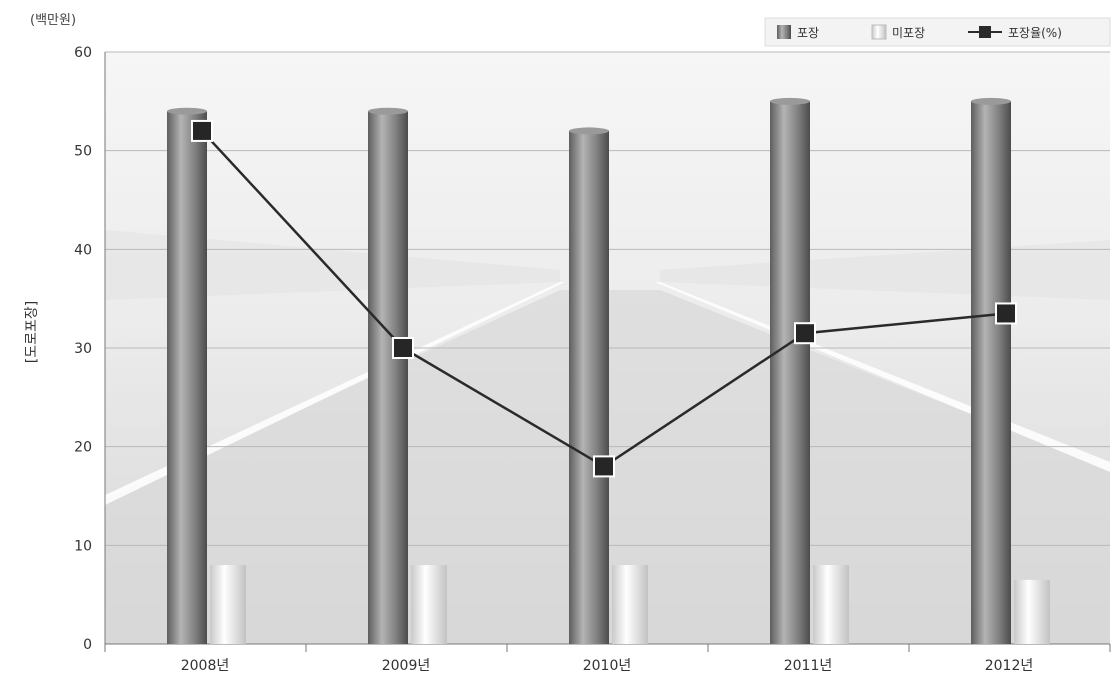 The height and width of the screenshot is (682, 1112). What do you see at coordinates (83, 152) in the screenshot?
I see `y-tick-label-50: 50` at bounding box center [83, 152].